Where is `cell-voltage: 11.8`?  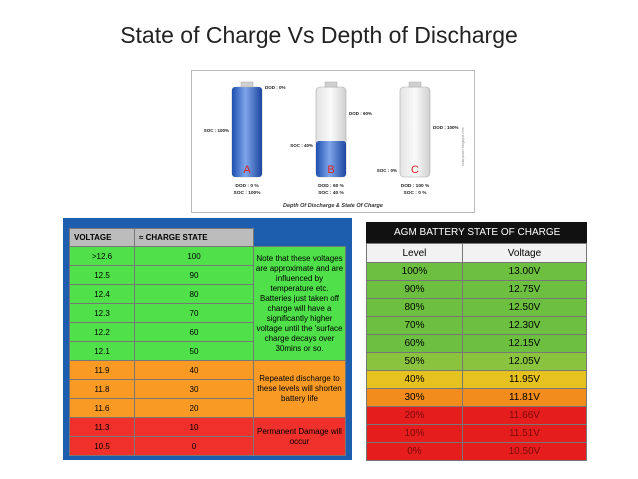 cell-voltage: 11.8 is located at coordinates (102, 389).